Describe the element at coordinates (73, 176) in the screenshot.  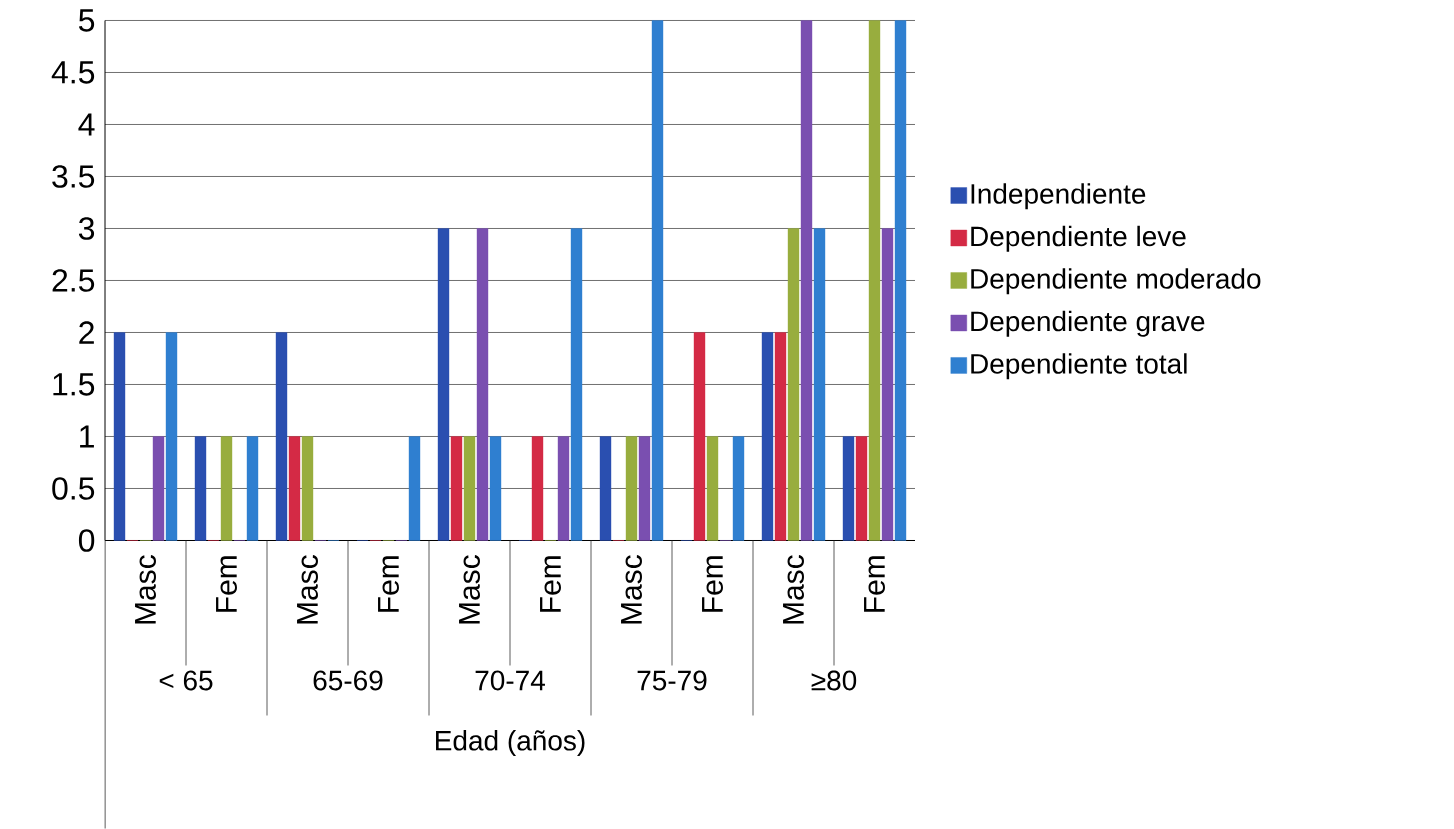
I see `y-tick-label: 3.5` at that location.